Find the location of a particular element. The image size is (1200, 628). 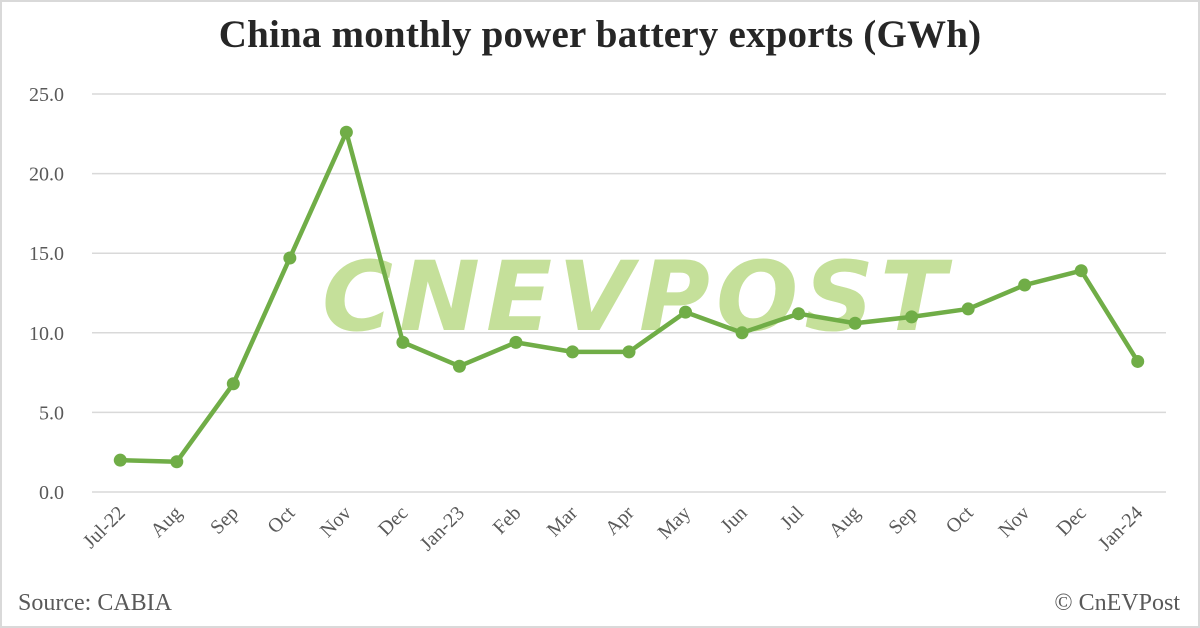

source-note: Source: CABIA is located at coordinates (95, 603).